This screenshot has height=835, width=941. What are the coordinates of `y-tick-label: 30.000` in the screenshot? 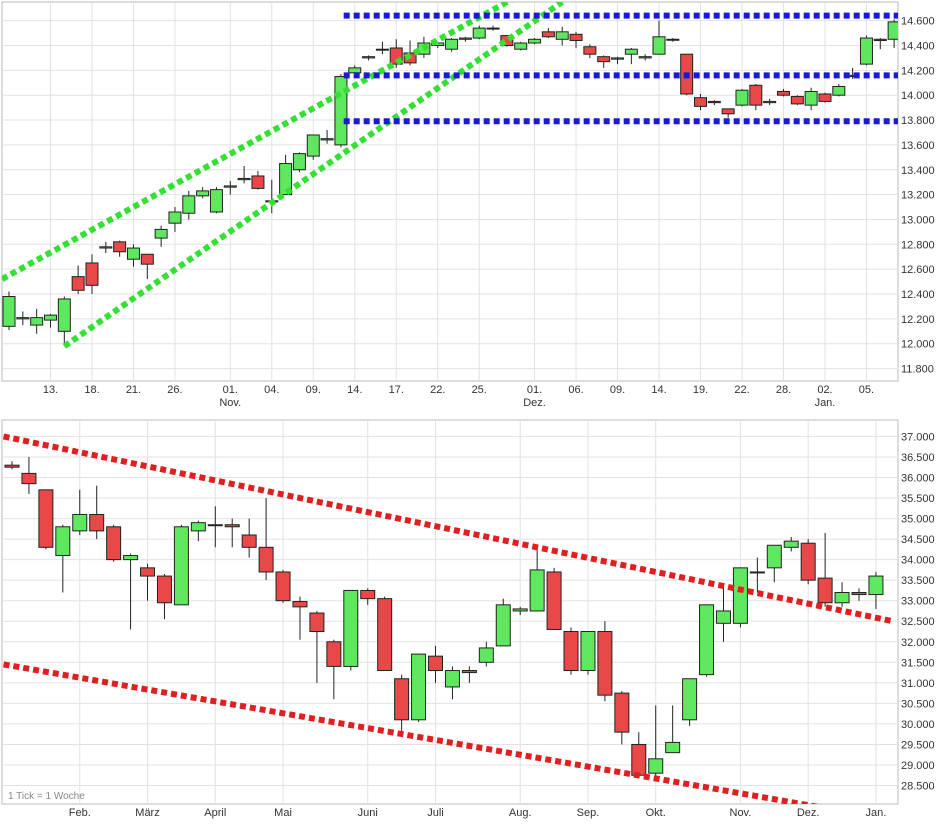 It's located at (918, 725).